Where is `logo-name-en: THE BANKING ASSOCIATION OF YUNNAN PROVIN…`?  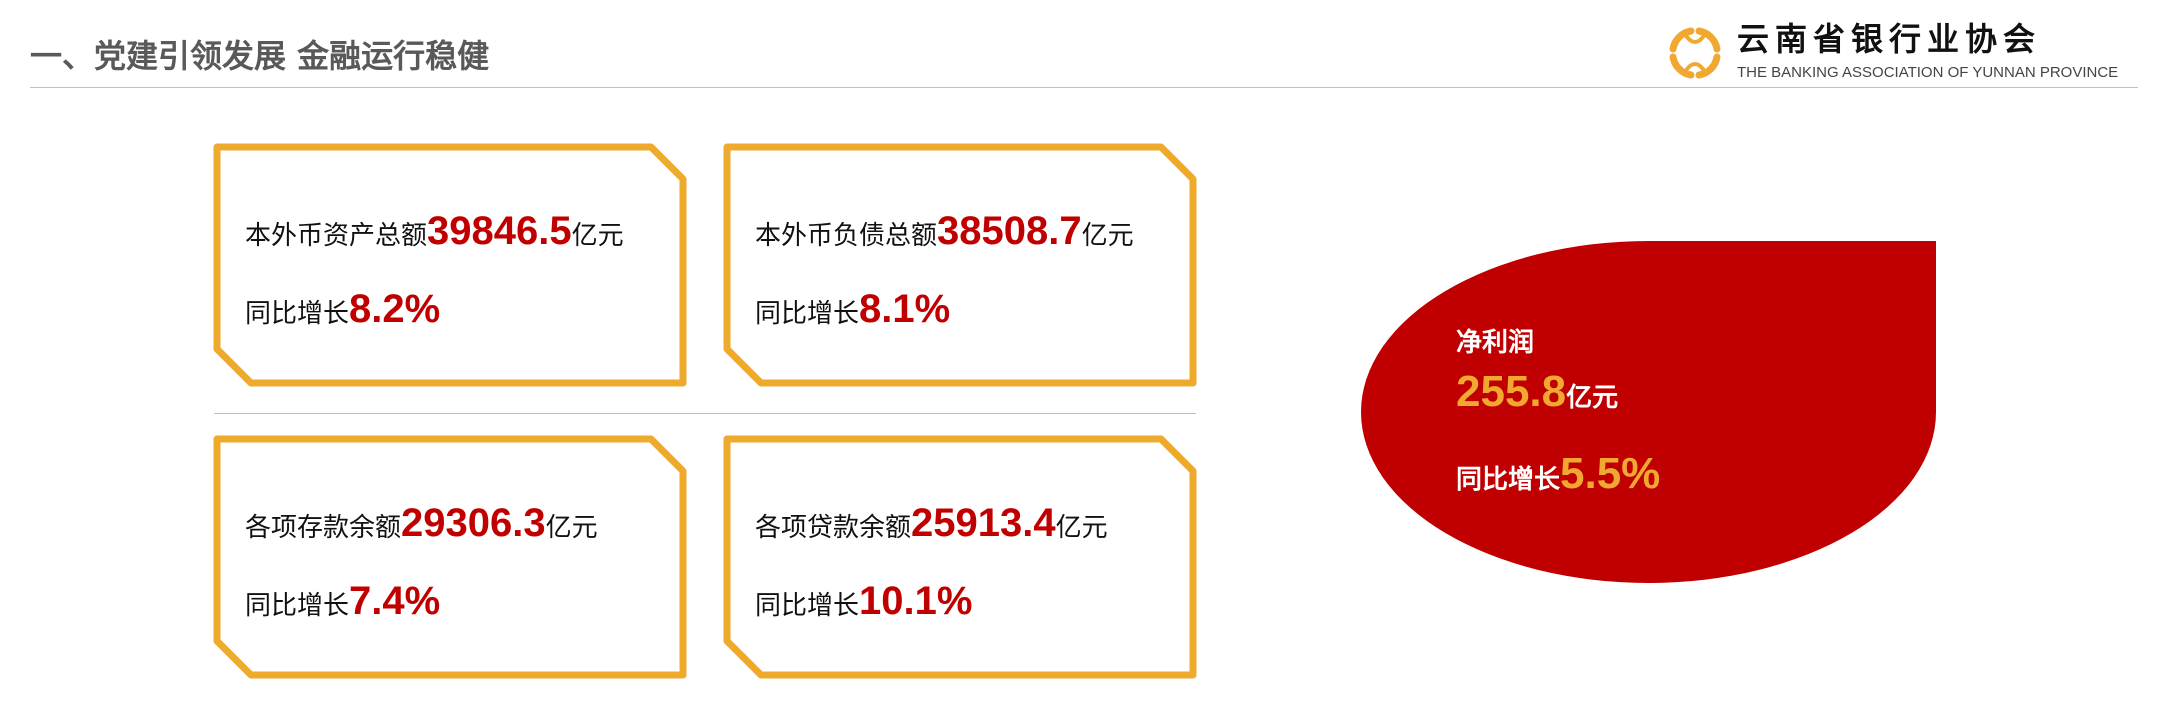 logo-name-en: THE BANKING ASSOCIATION OF YUNNAN PROVIN… is located at coordinates (1928, 72).